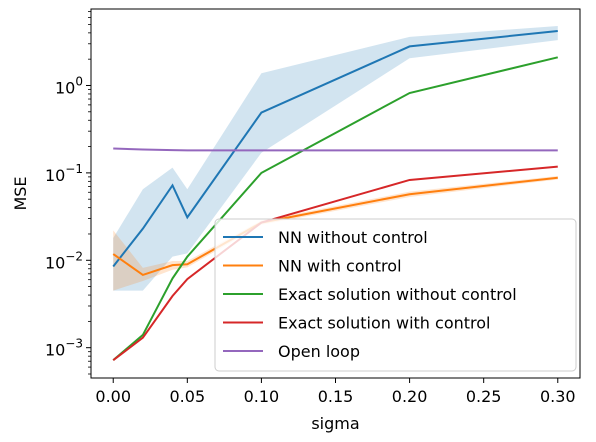 The height and width of the screenshot is (442, 596). I want to click on legend-label: NN with control, so click(340, 266).